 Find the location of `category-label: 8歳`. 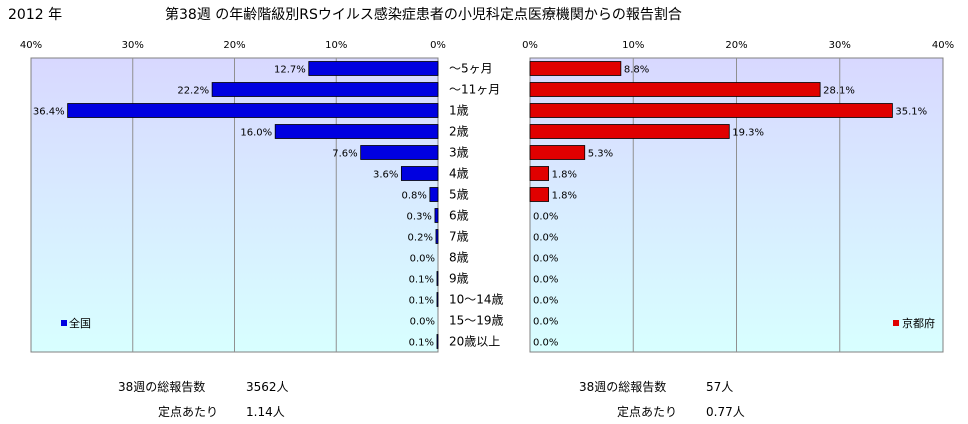

category-label: 8歳 is located at coordinates (459, 258).